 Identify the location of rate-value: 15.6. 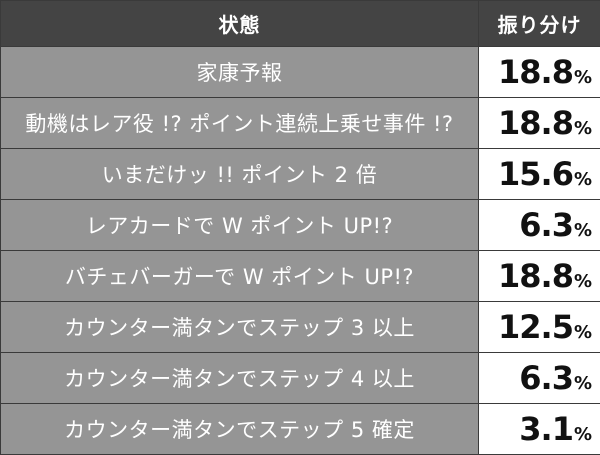
(536, 174).